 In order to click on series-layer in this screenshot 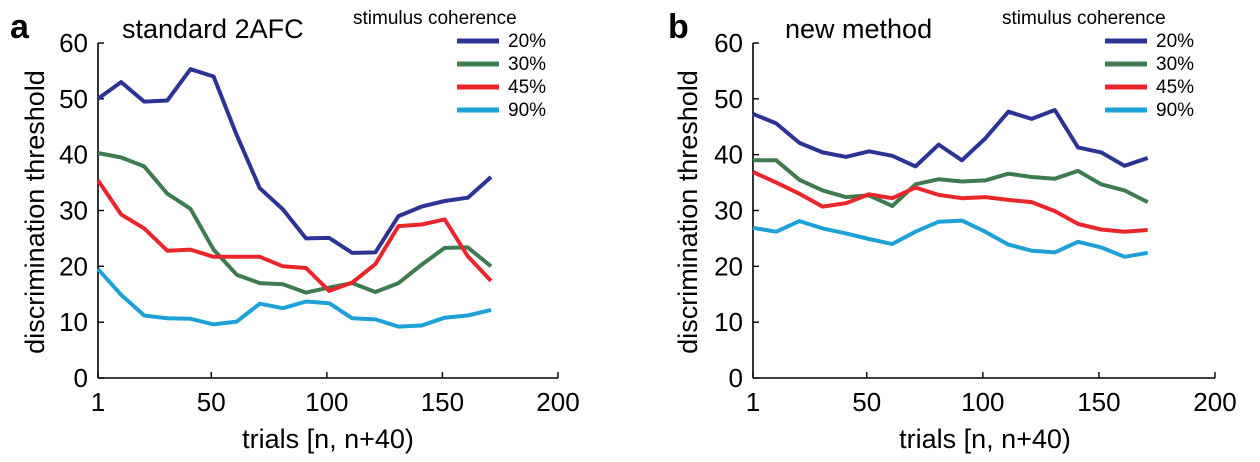, I will do `click(950, 183)`.